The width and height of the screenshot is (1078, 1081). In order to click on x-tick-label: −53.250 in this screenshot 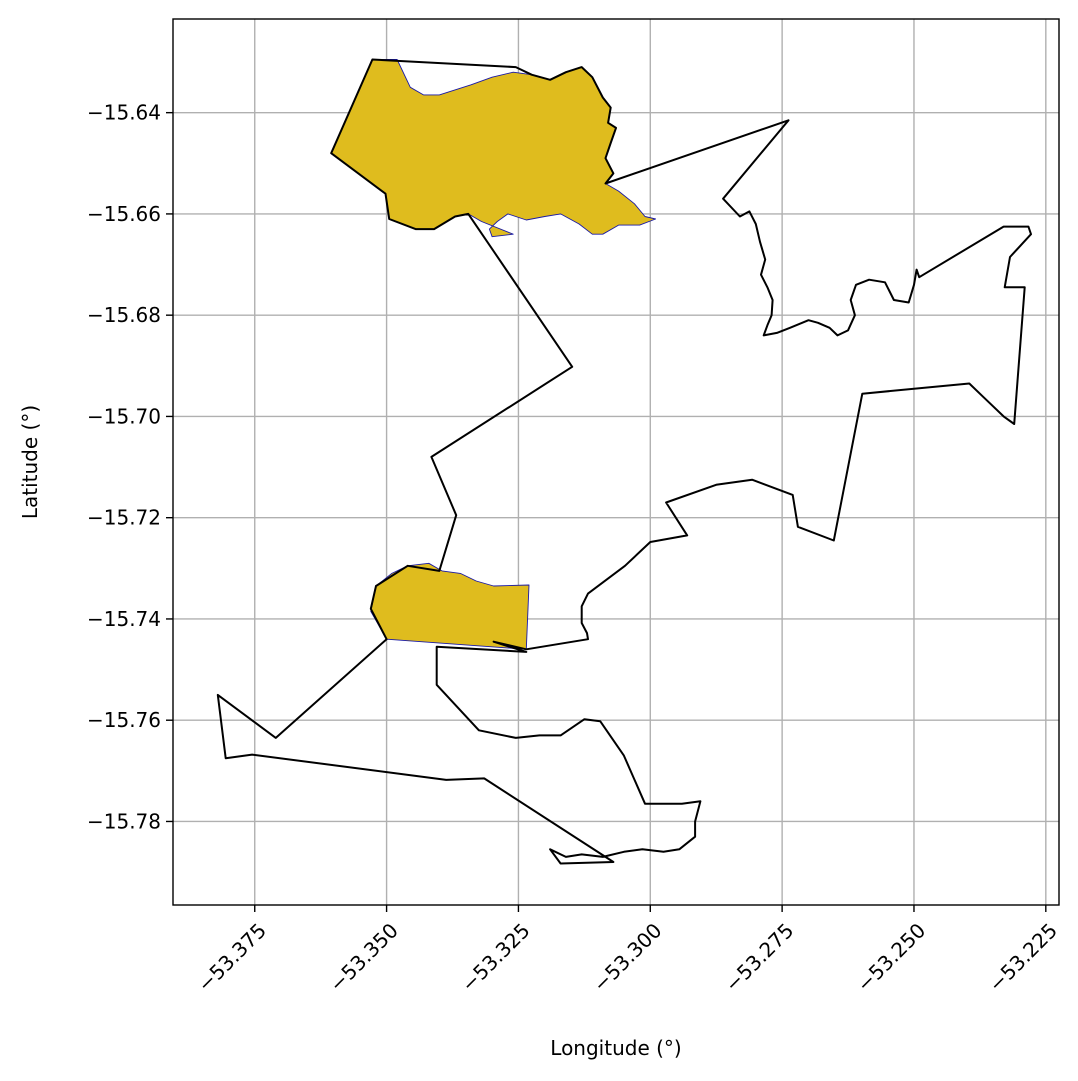, I will do `click(891, 957)`.